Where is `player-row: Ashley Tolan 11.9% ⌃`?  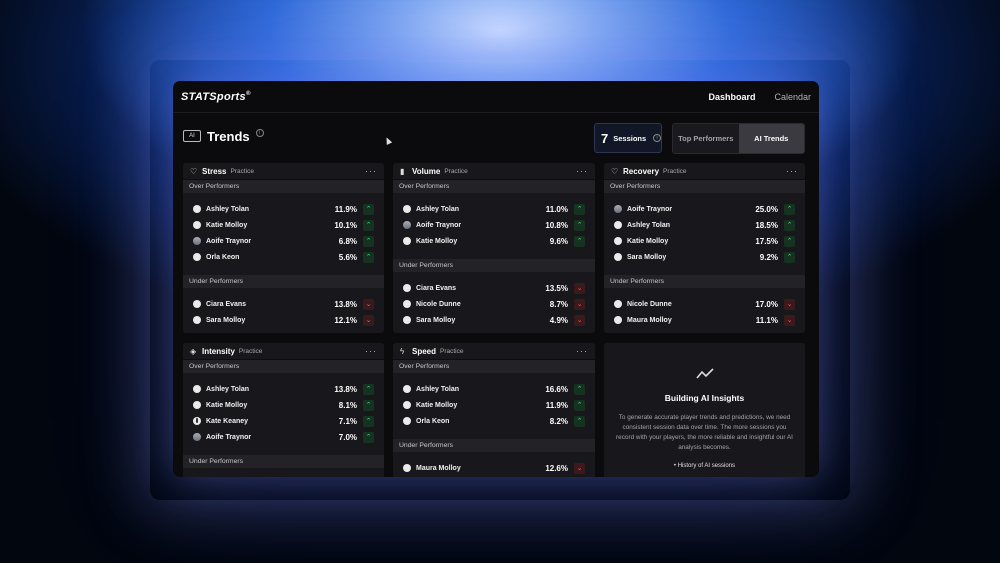 player-row: Ashley Tolan 11.9% ⌃ is located at coordinates (283, 209).